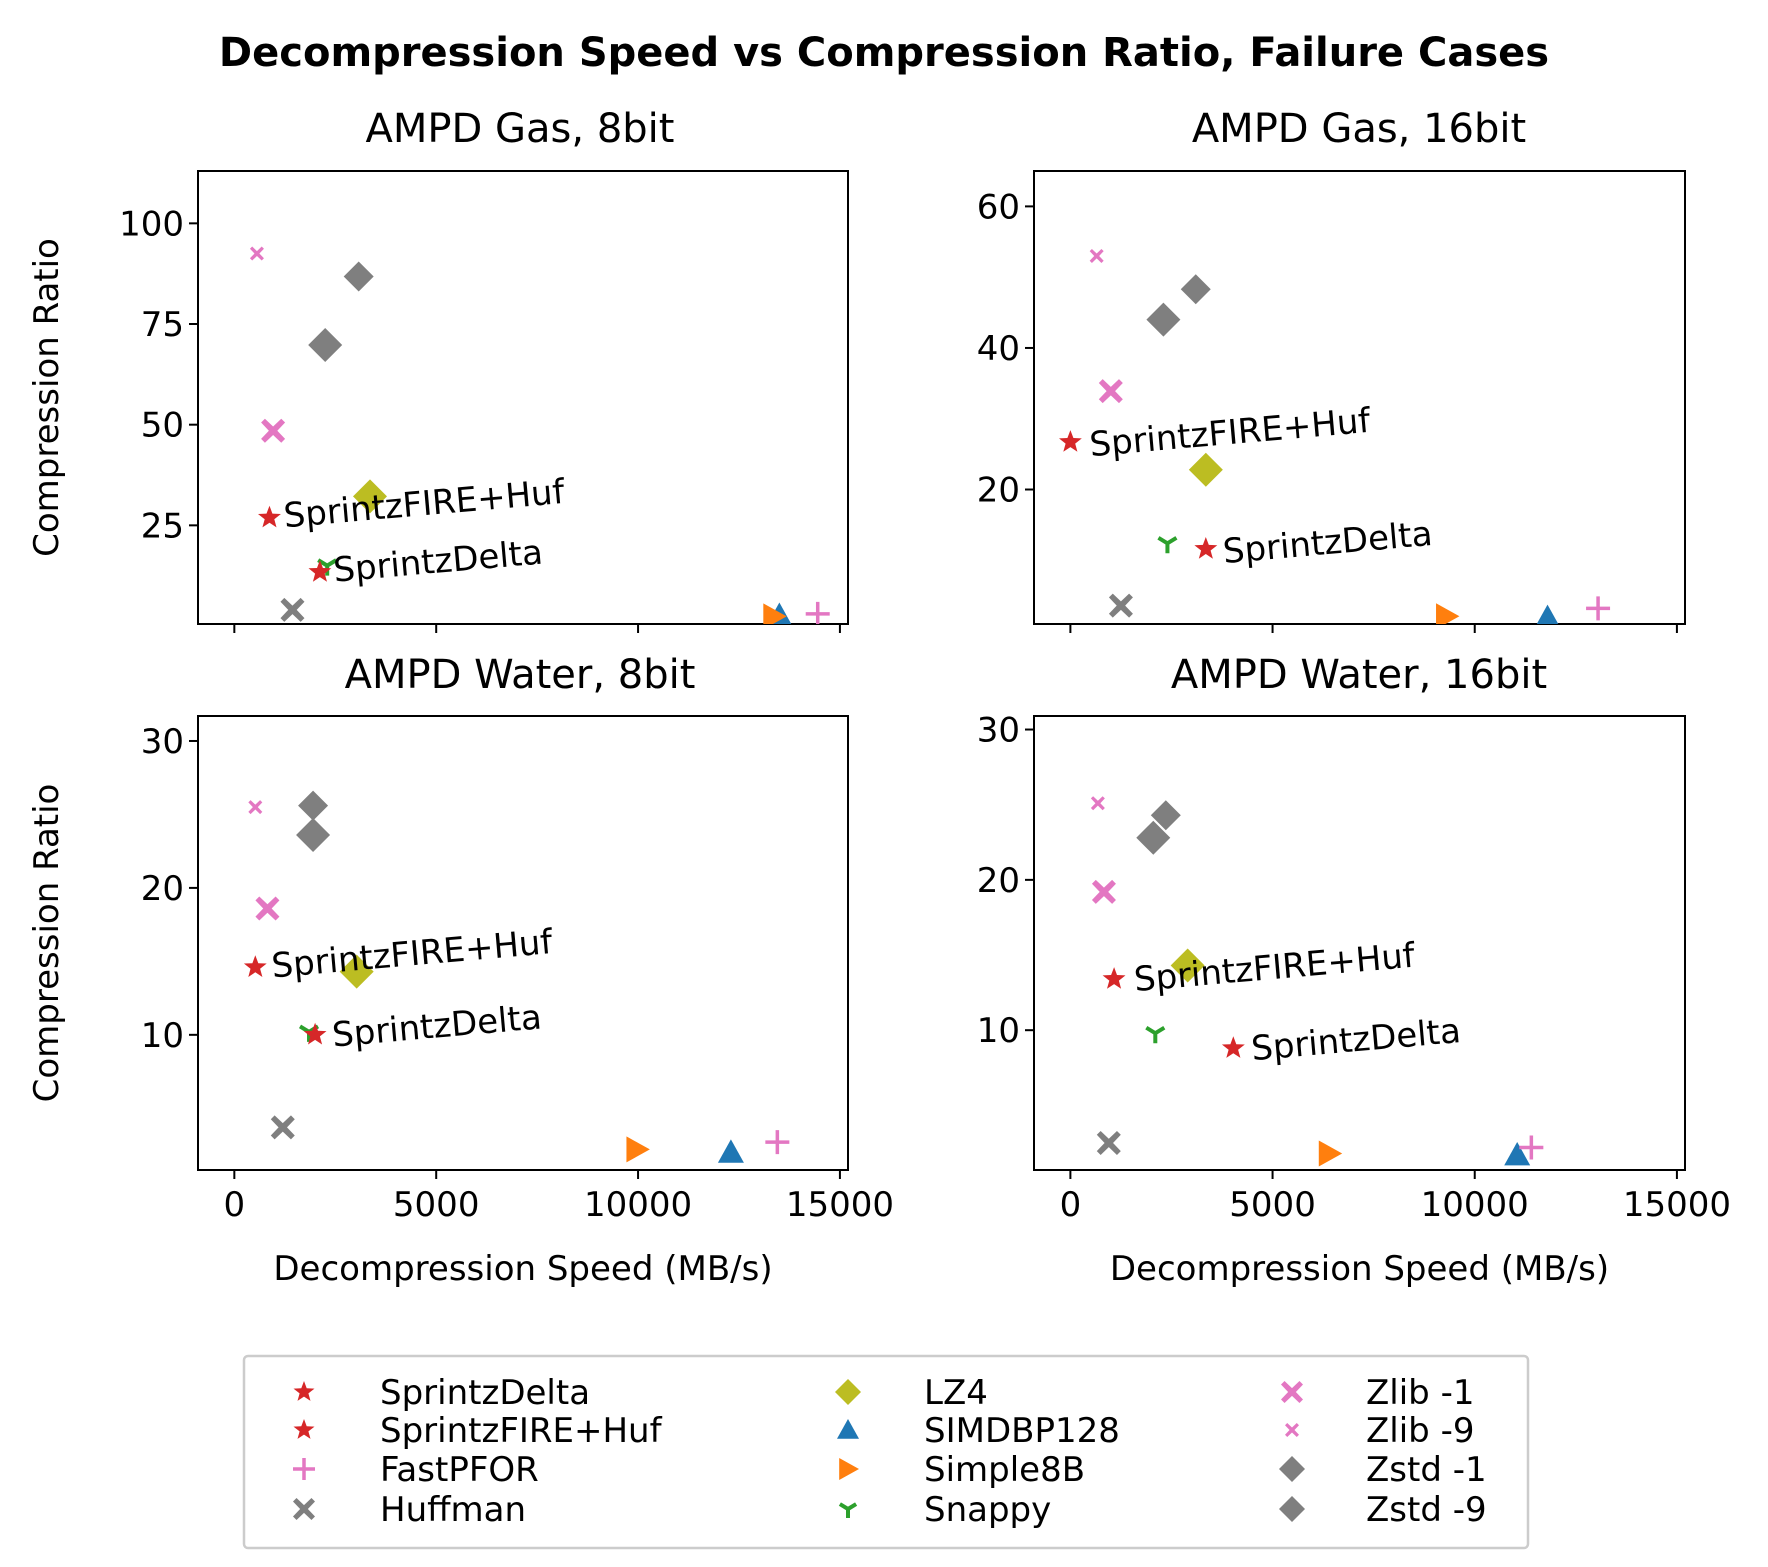 This screenshot has height=1567, width=1768. Describe the element at coordinates (998, 207) in the screenshot. I see `y-tick-label: 60` at that location.